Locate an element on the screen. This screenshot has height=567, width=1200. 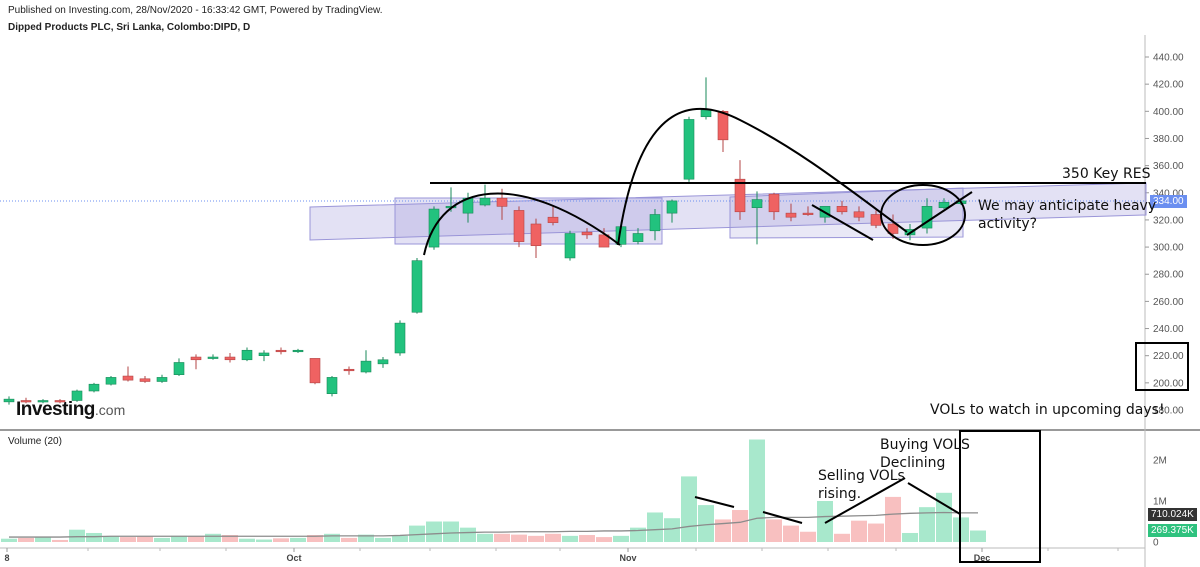
price-tick-label: 280.00 is located at coordinates (1168, 275).